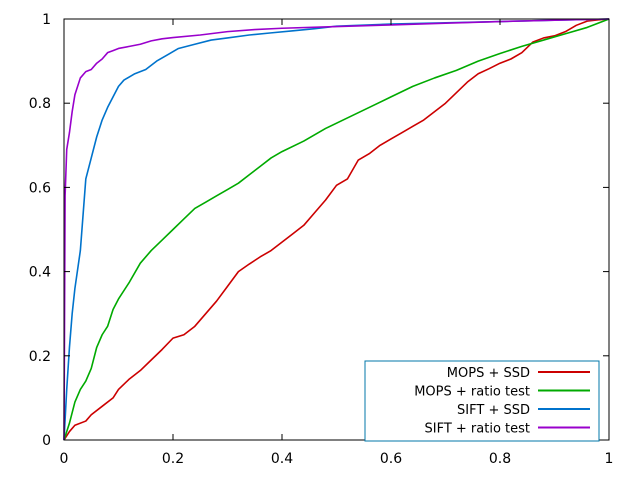 The height and width of the screenshot is (480, 640). I want to click on y-tick-label-2: 0.4, so click(40, 273).